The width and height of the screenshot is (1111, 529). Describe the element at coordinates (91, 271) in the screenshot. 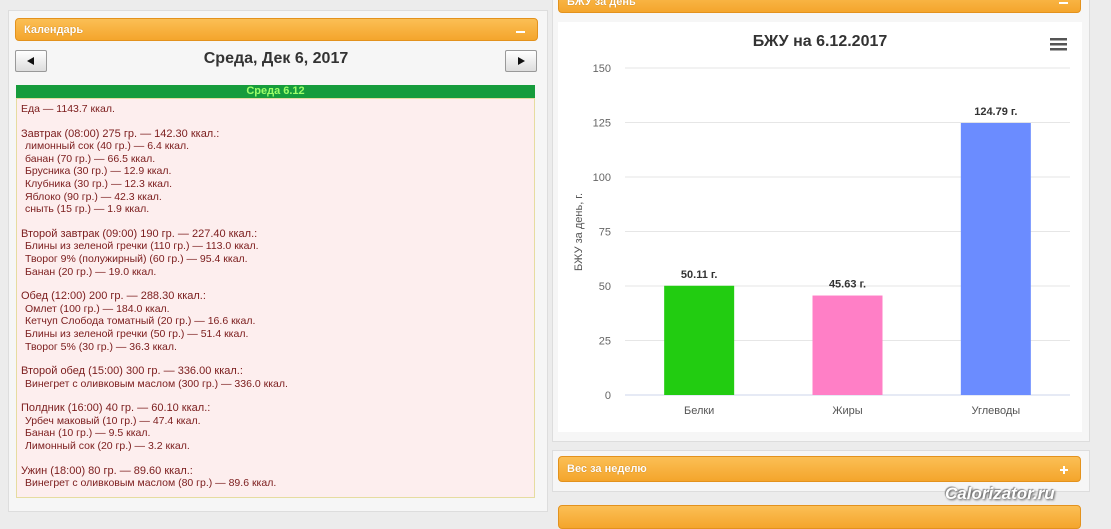

I see `meal-item: Банан (20 гр.) — 19.0 ккал.` at that location.